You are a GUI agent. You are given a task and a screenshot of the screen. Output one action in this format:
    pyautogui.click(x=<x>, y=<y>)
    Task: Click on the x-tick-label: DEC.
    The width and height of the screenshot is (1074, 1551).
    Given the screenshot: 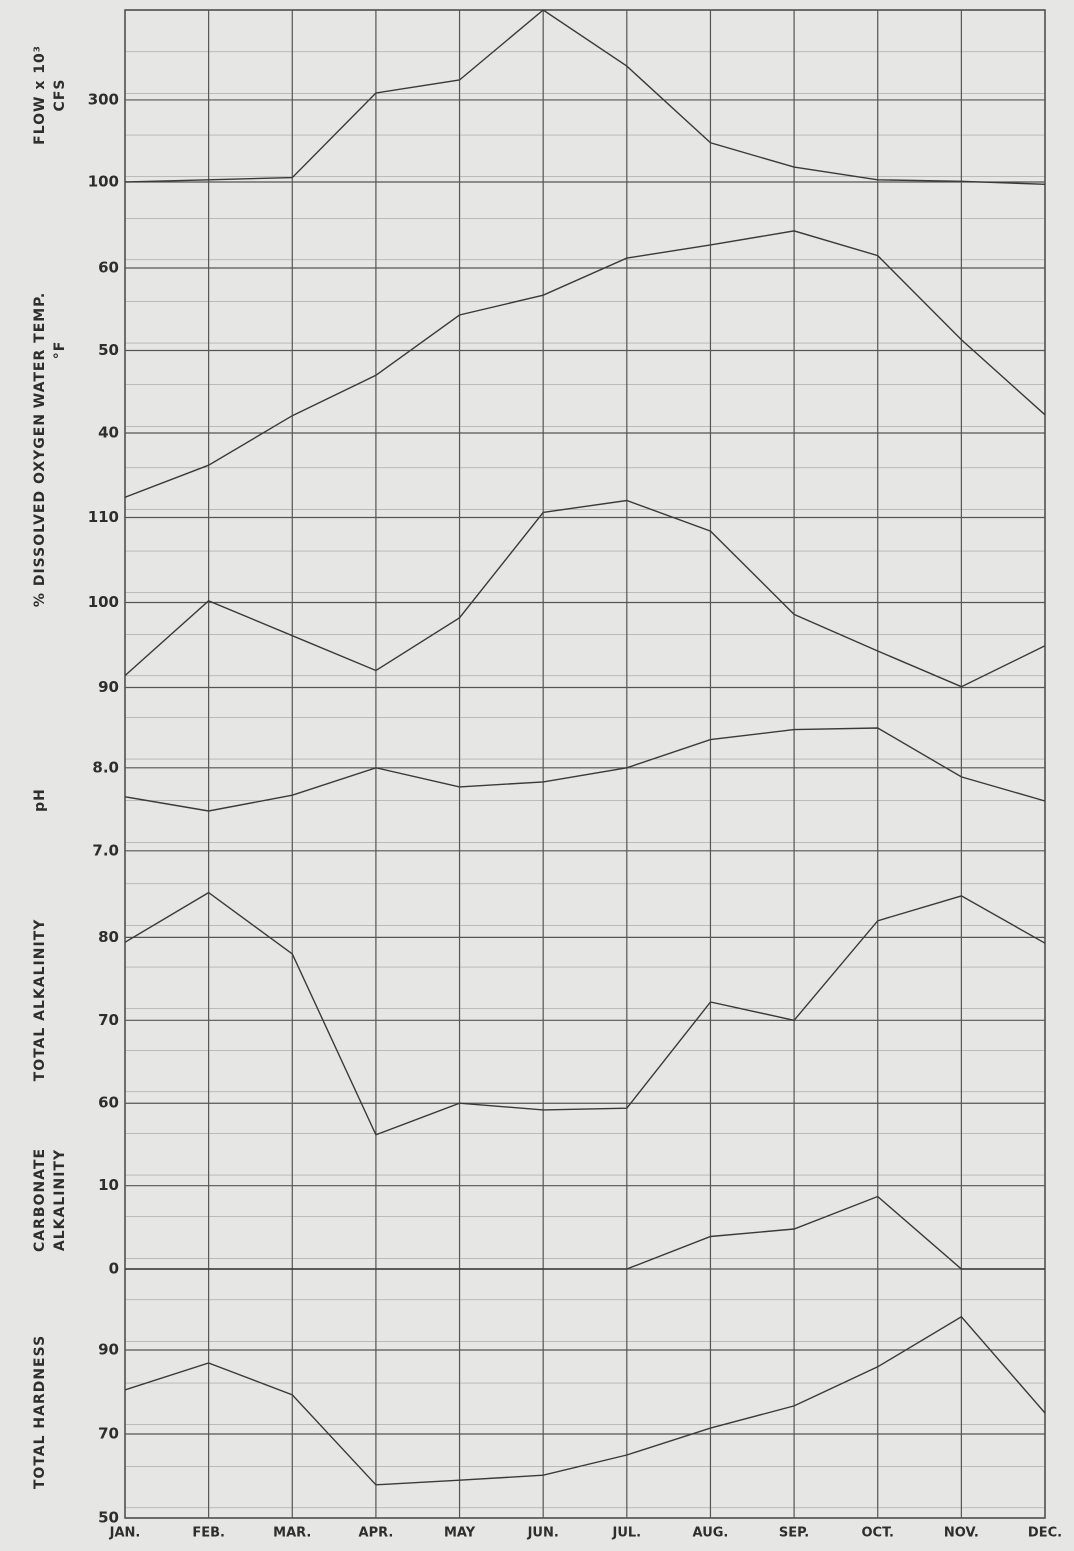 What is the action you would take?
    pyautogui.click(x=1045, y=1533)
    